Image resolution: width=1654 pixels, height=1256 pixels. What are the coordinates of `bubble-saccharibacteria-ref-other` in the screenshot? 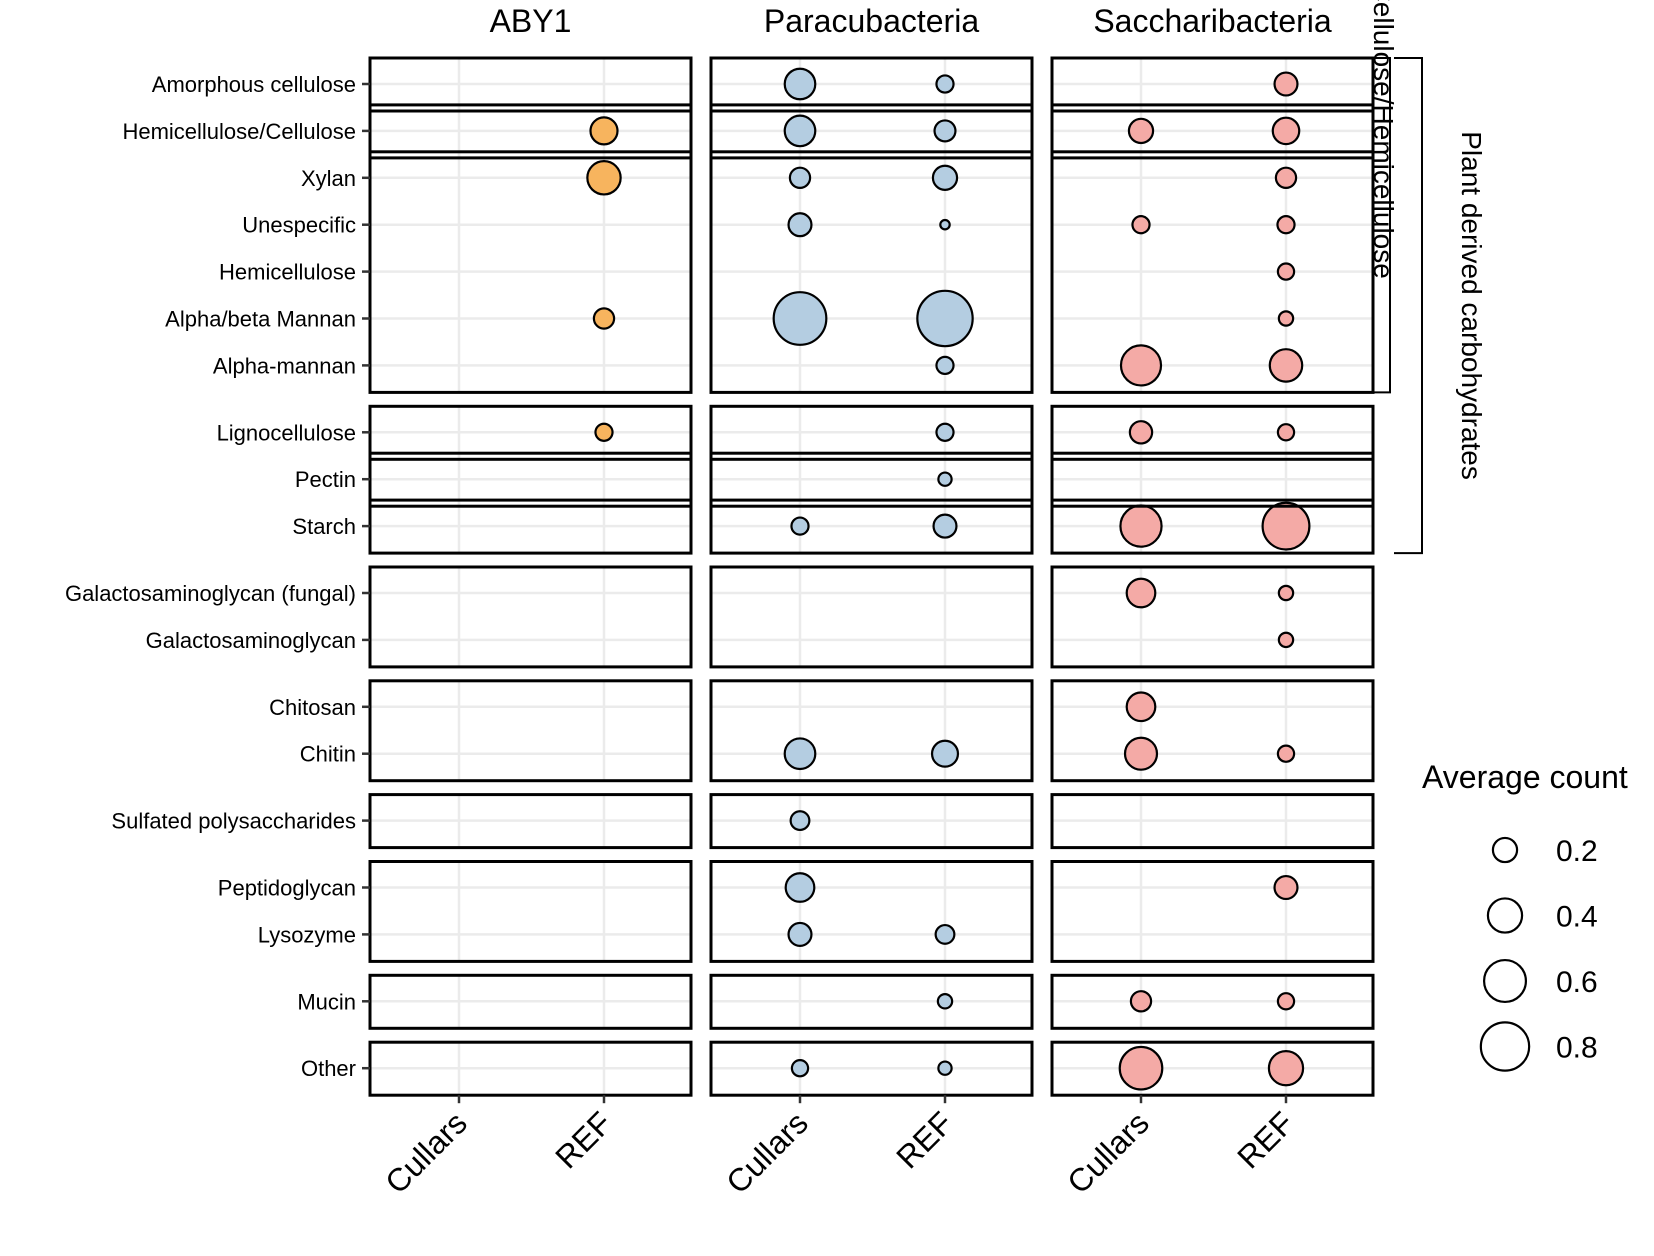 It's located at (1286, 1068).